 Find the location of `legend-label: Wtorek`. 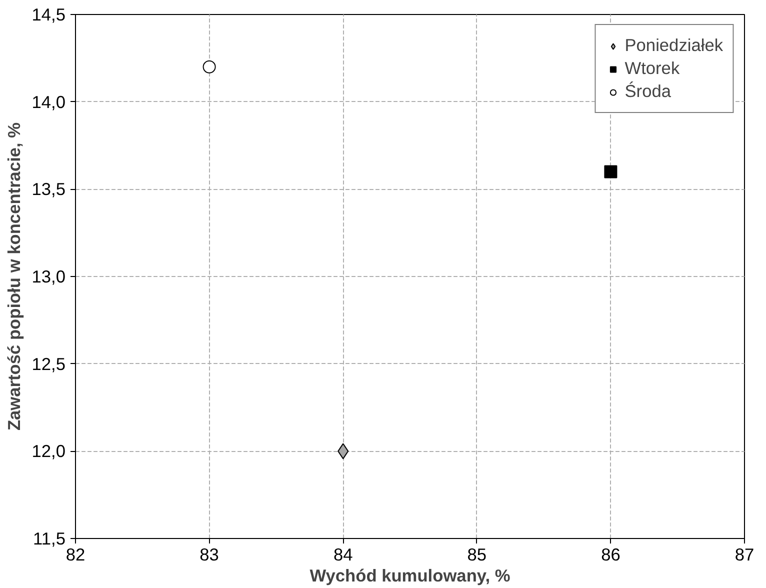

legend-label: Wtorek is located at coordinates (652, 68).